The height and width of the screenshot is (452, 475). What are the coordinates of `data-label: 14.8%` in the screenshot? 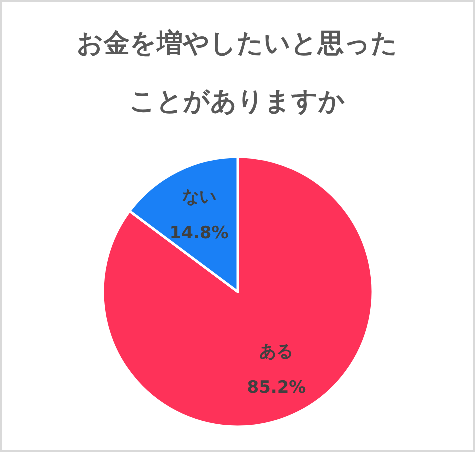 It's located at (199, 234).